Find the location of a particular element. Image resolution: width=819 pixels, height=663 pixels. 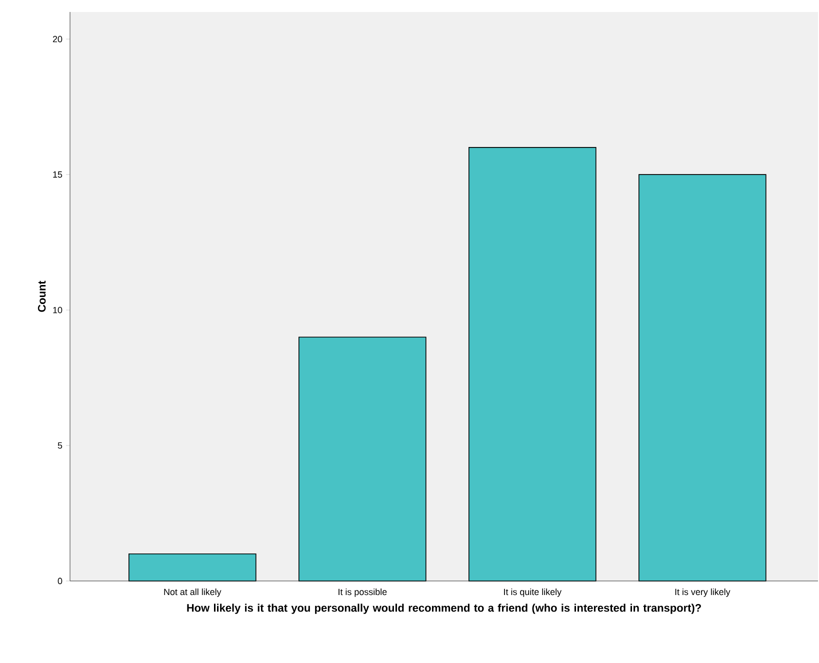

y-tick-label: 0 is located at coordinates (60, 581).